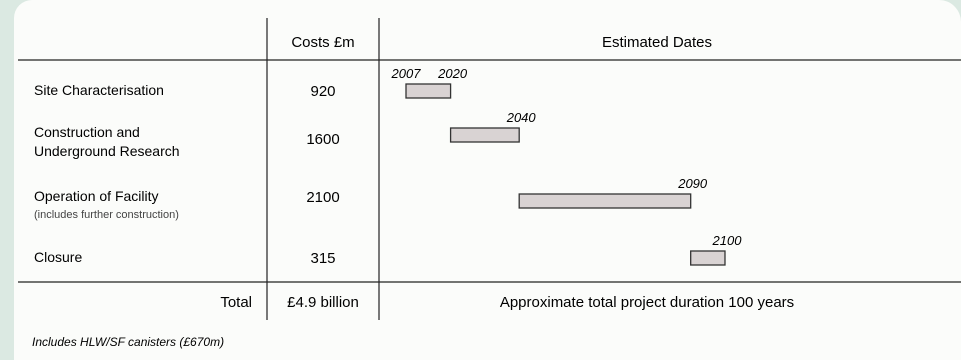 The width and height of the screenshot is (961, 360). What do you see at coordinates (323, 302) in the screenshot?
I see `total-cost: £4.9 billion` at bounding box center [323, 302].